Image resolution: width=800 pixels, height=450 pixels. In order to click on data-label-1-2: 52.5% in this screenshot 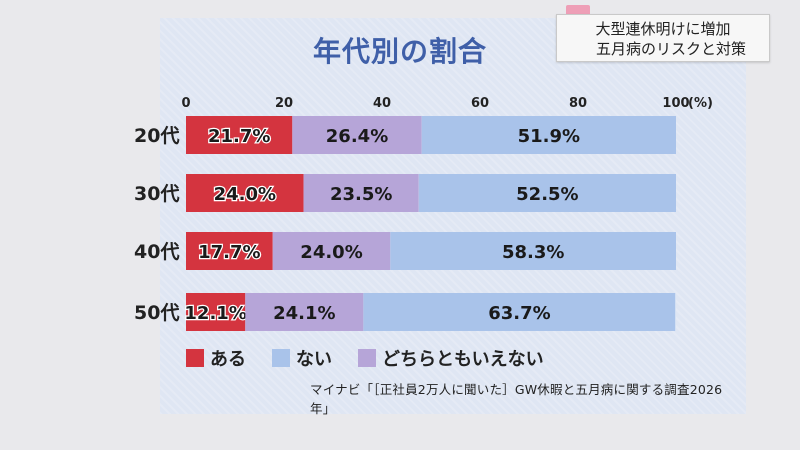, I will do `click(547, 194)`.